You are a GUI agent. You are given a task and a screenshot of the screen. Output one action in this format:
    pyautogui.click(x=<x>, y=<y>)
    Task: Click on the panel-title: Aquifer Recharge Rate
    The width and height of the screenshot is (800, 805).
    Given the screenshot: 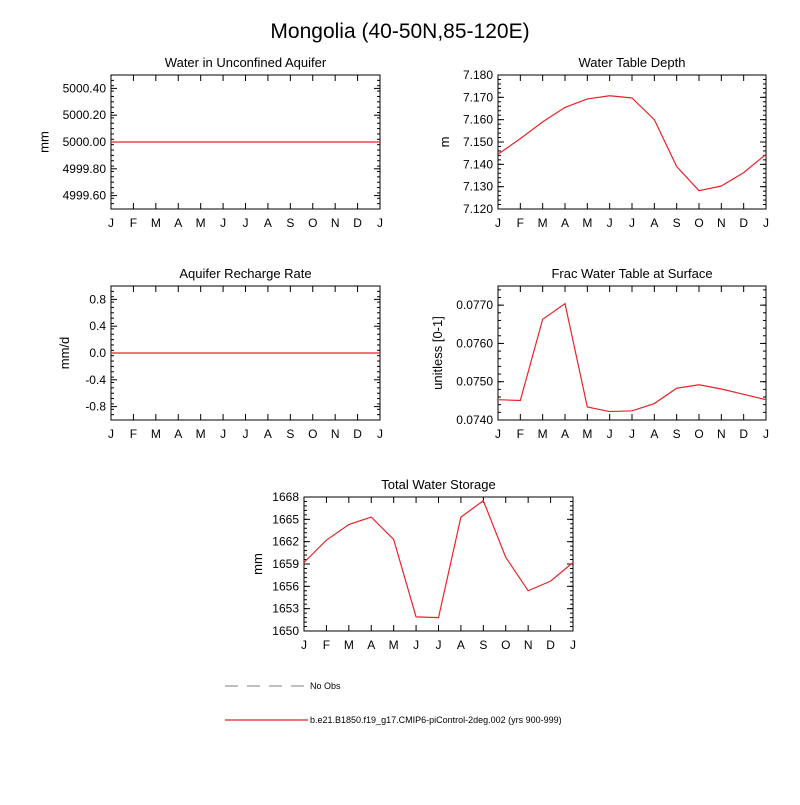 What is the action you would take?
    pyautogui.click(x=245, y=273)
    